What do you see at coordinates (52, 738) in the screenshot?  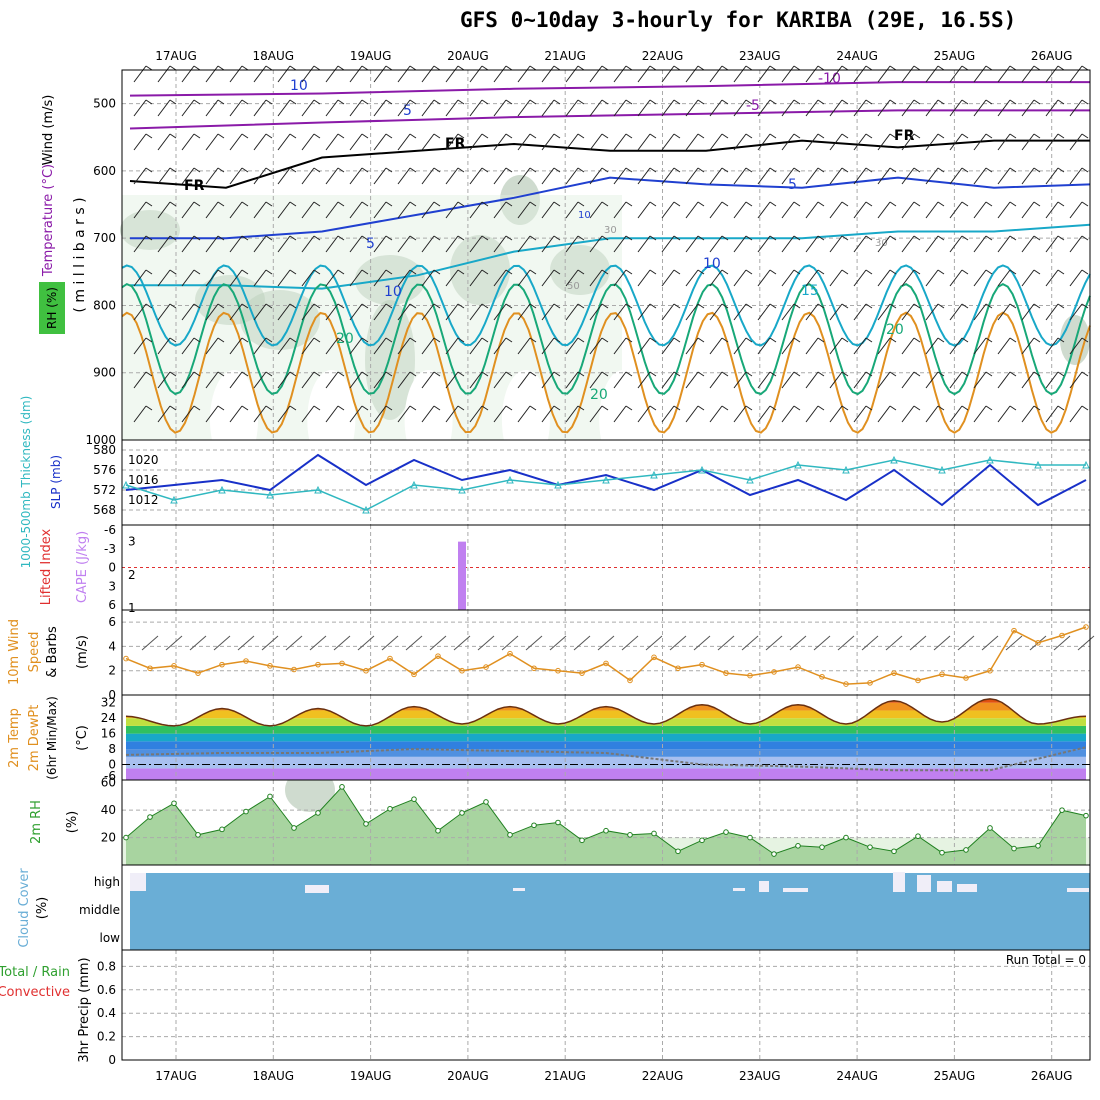 I see `ylabel-minmax: (6hr Min/Max)` at bounding box center [52, 738].